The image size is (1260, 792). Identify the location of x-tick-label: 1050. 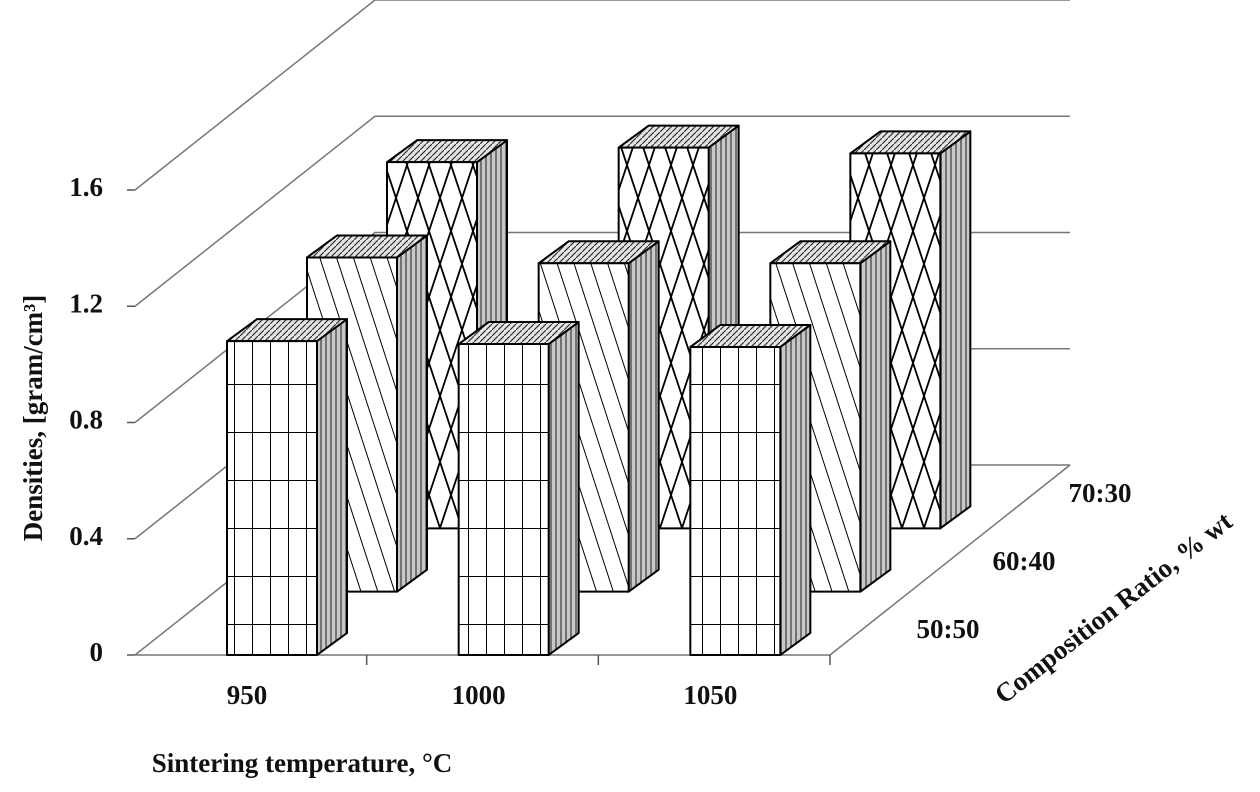
(710, 695).